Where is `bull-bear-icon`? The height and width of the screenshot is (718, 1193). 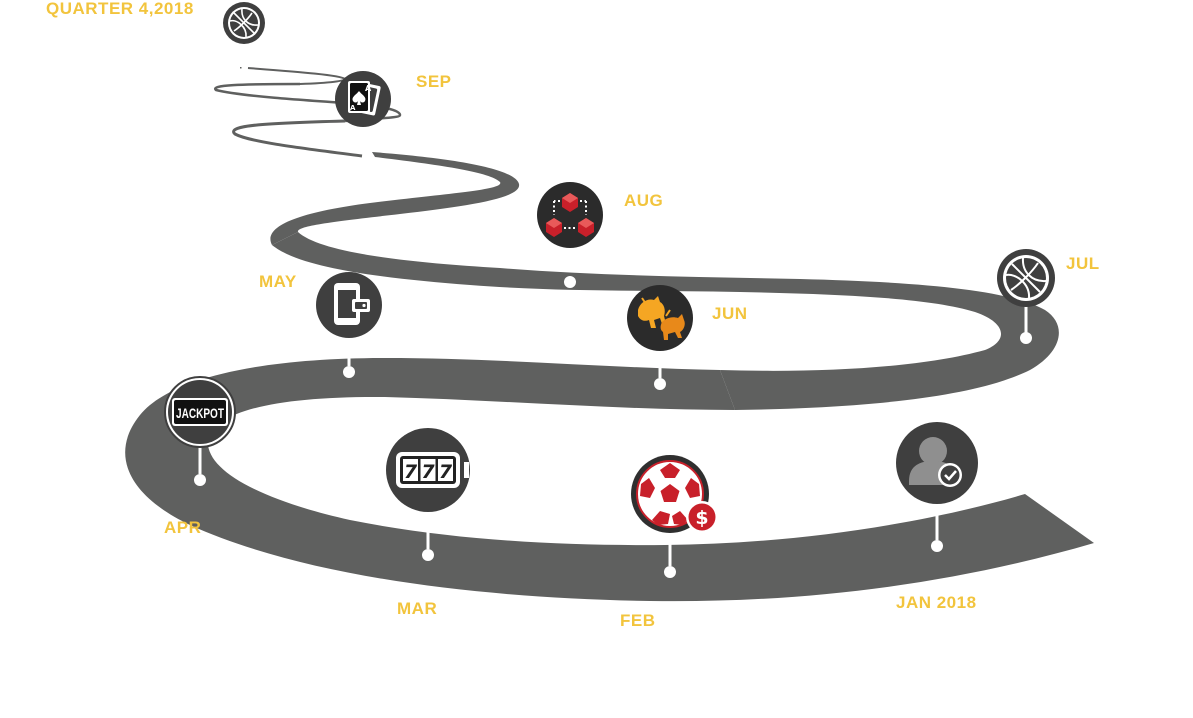 bull-bear-icon is located at coordinates (660, 318).